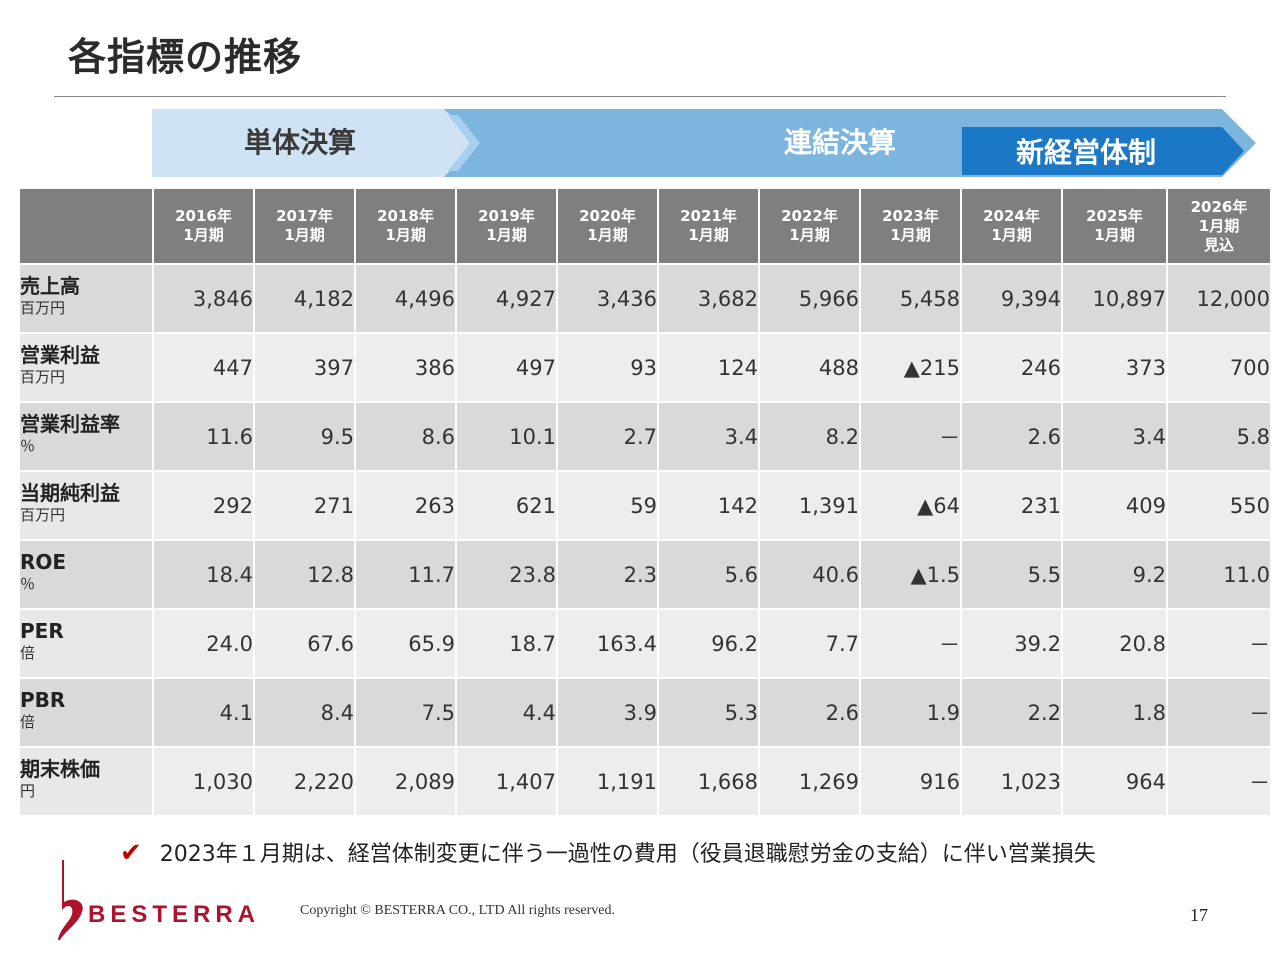 This screenshot has height=960, width=1280. I want to click on table-row: 営業利益率％ 11.6 9.5 8.6 10.1 2.7 3.4 8.2 － 2.6 3.4 5.8, so click(645, 436).